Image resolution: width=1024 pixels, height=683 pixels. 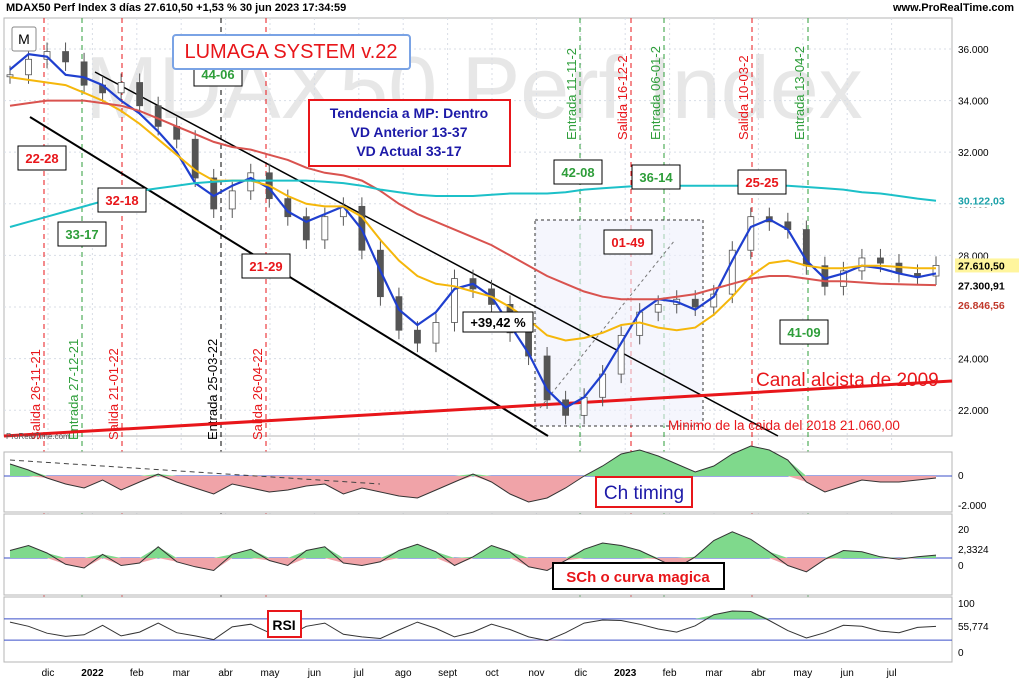 I want to click on status-box, so click(x=409, y=133).